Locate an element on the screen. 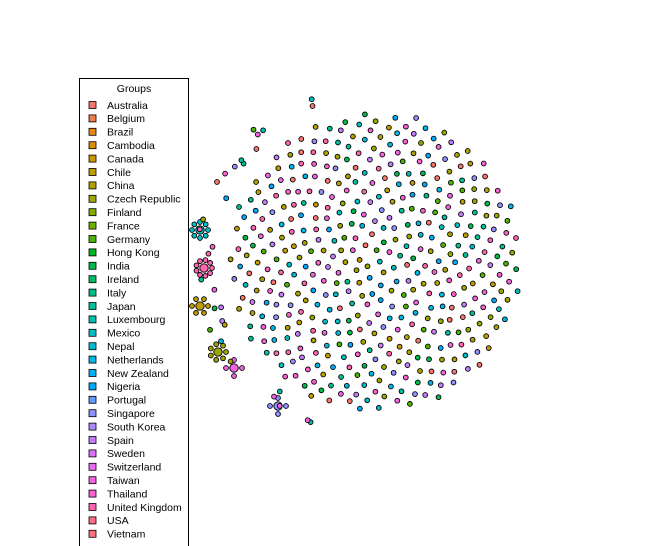 This screenshot has width=667, height=546. legend-item: Chile is located at coordinates (109, 173).